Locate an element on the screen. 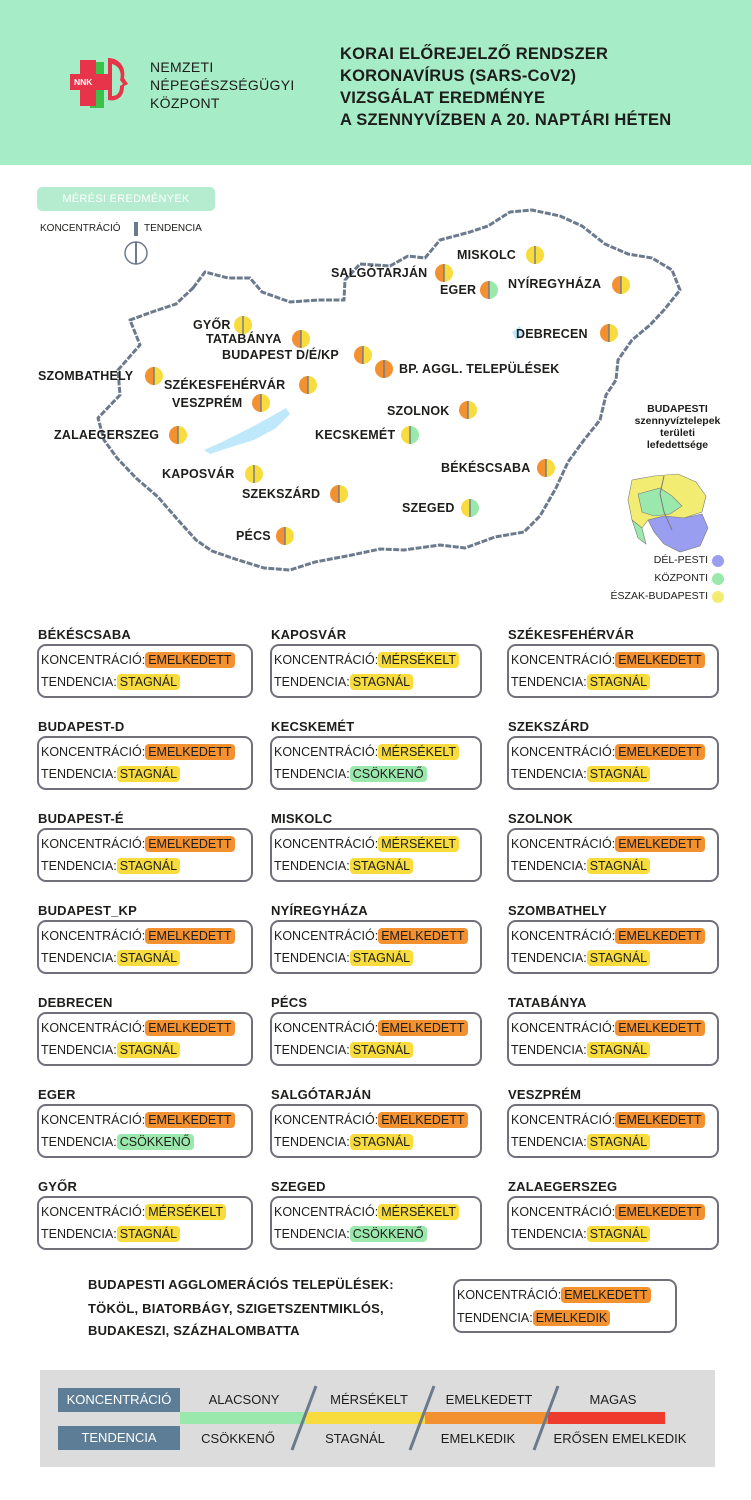  map-marker-miskolc is located at coordinates (535, 257).